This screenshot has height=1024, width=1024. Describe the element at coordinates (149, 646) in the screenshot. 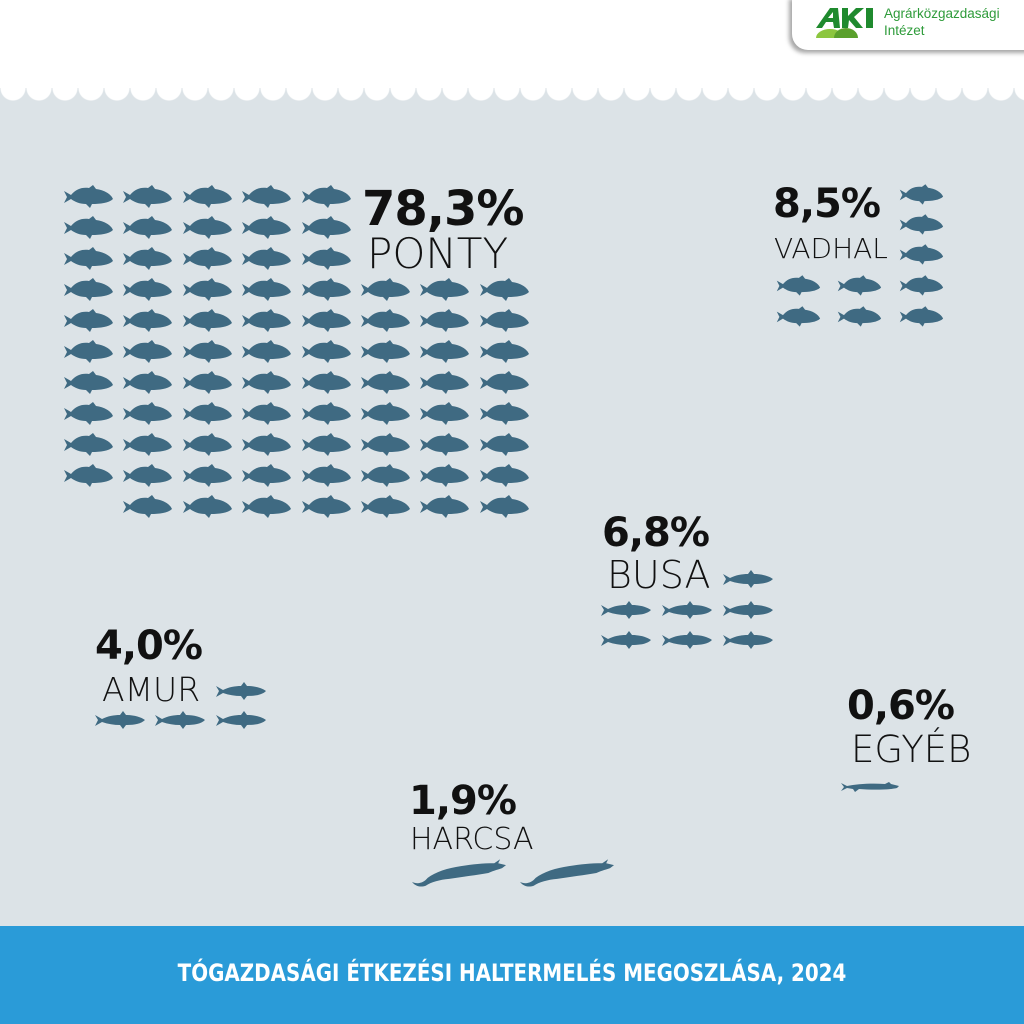

I see `amur-percent: 4,0%` at that location.